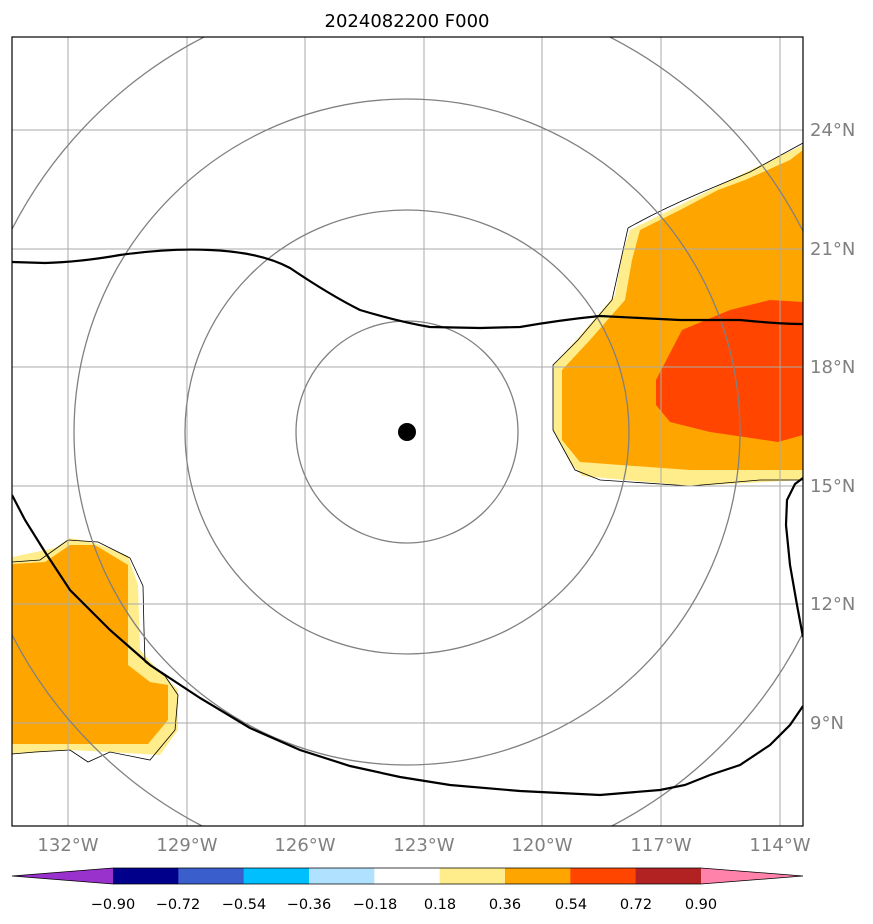  What do you see at coordinates (304, 845) in the screenshot?
I see `lon-label: 126°W` at bounding box center [304, 845].